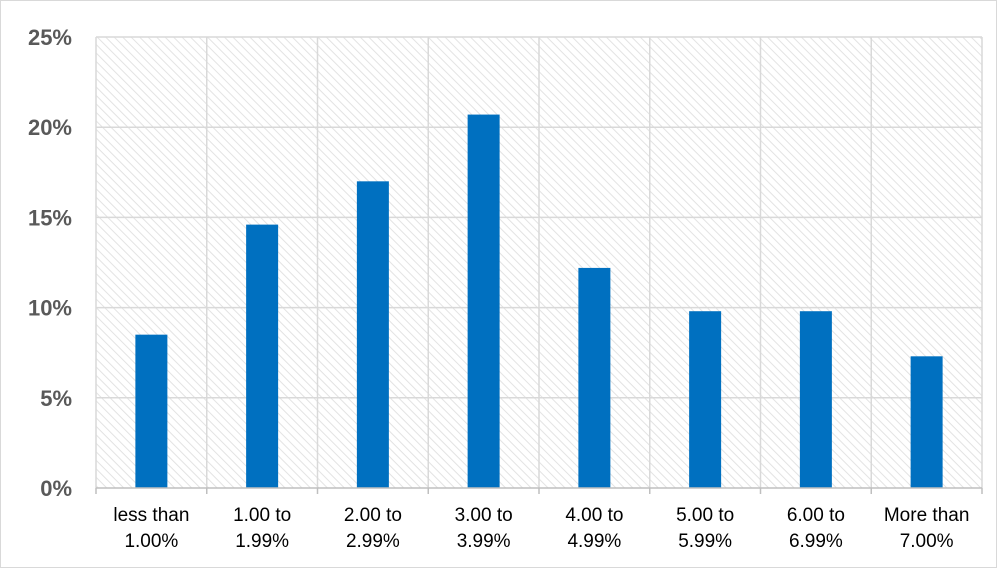  Describe the element at coordinates (539, 490) in the screenshot. I see `axes` at that location.